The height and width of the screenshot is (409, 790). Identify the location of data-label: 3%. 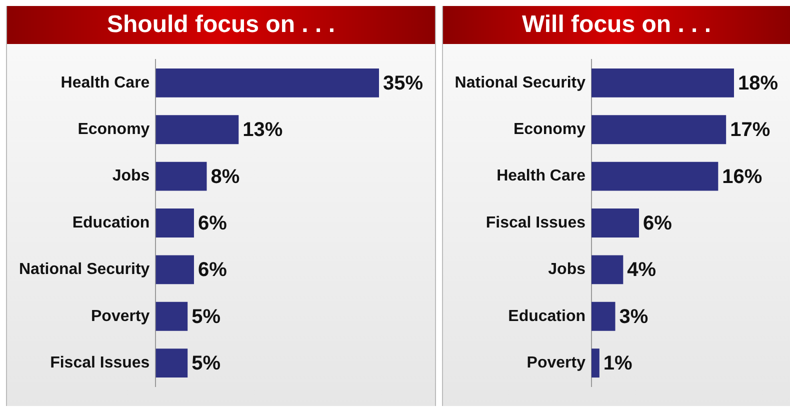
(633, 317).